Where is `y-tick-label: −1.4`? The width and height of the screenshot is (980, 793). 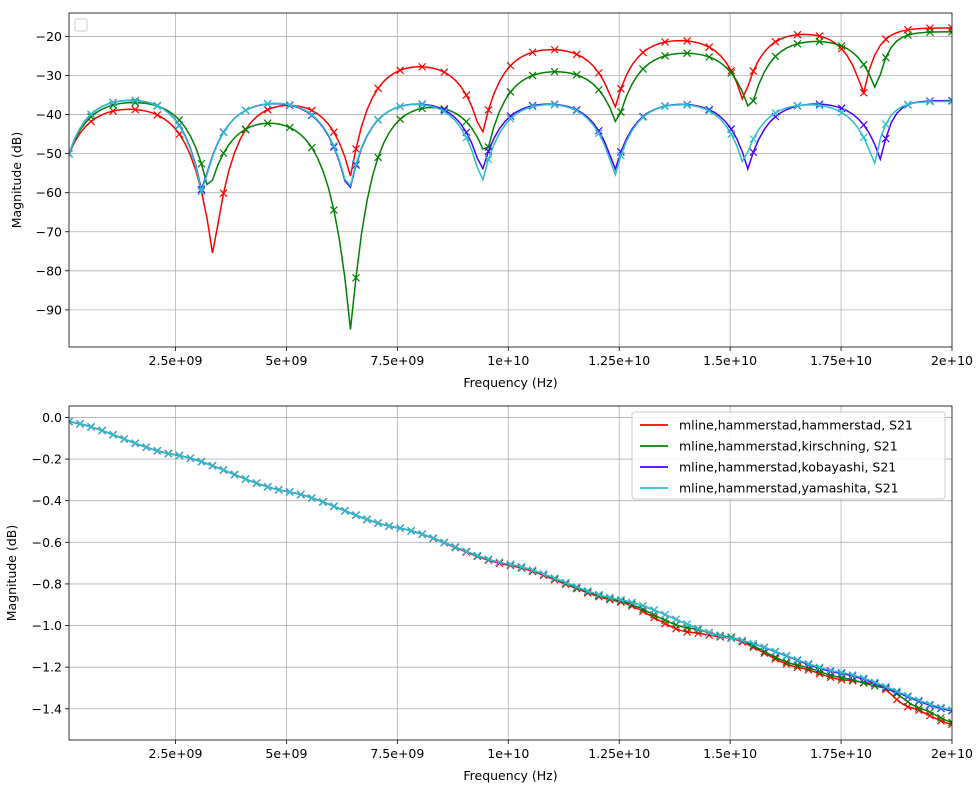 y-tick-label: −1.4 is located at coordinates (47, 708).